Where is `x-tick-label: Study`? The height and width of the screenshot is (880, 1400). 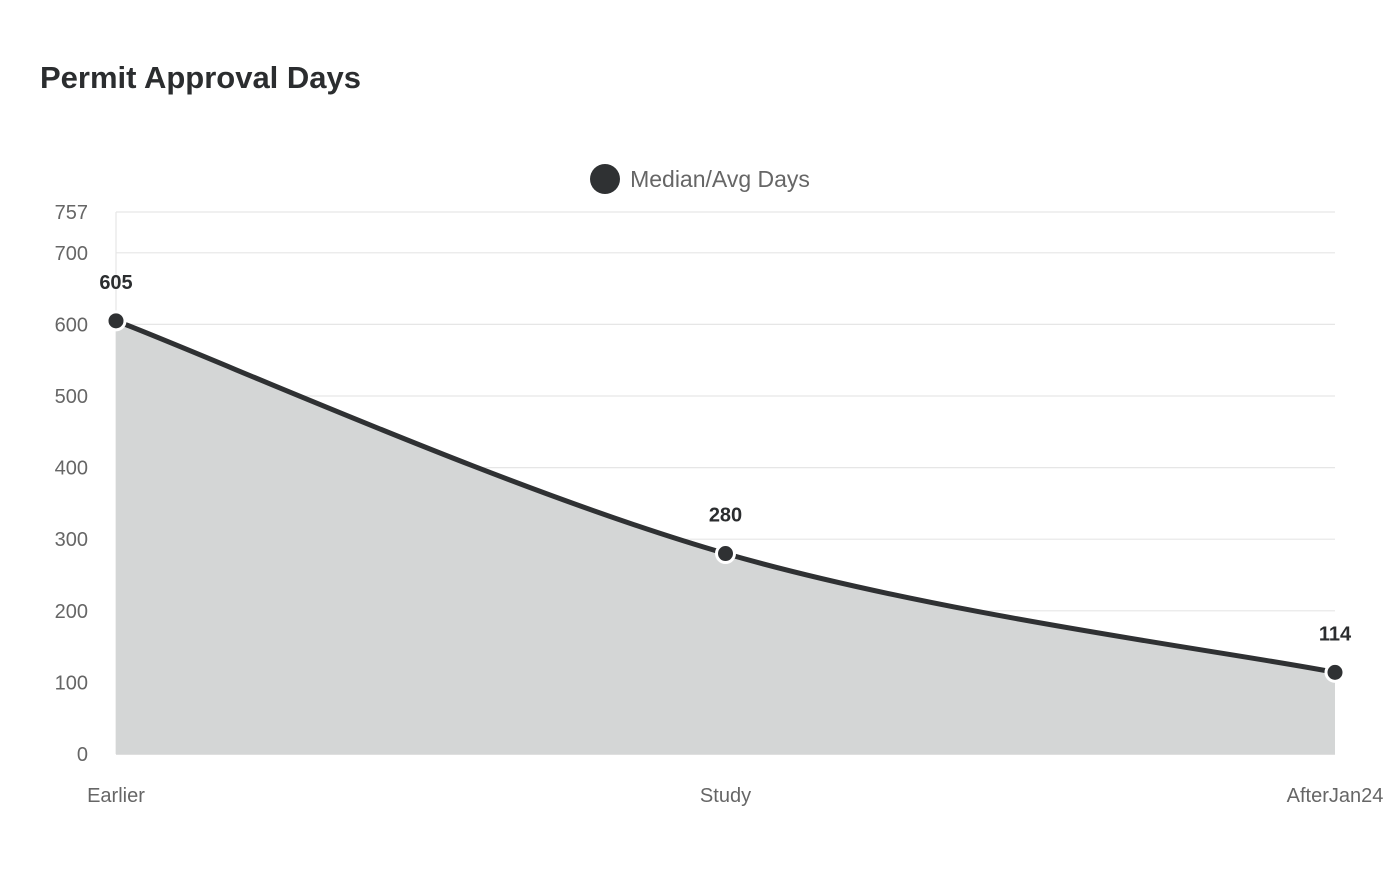
x-tick-label: Study is located at coordinates (725, 796).